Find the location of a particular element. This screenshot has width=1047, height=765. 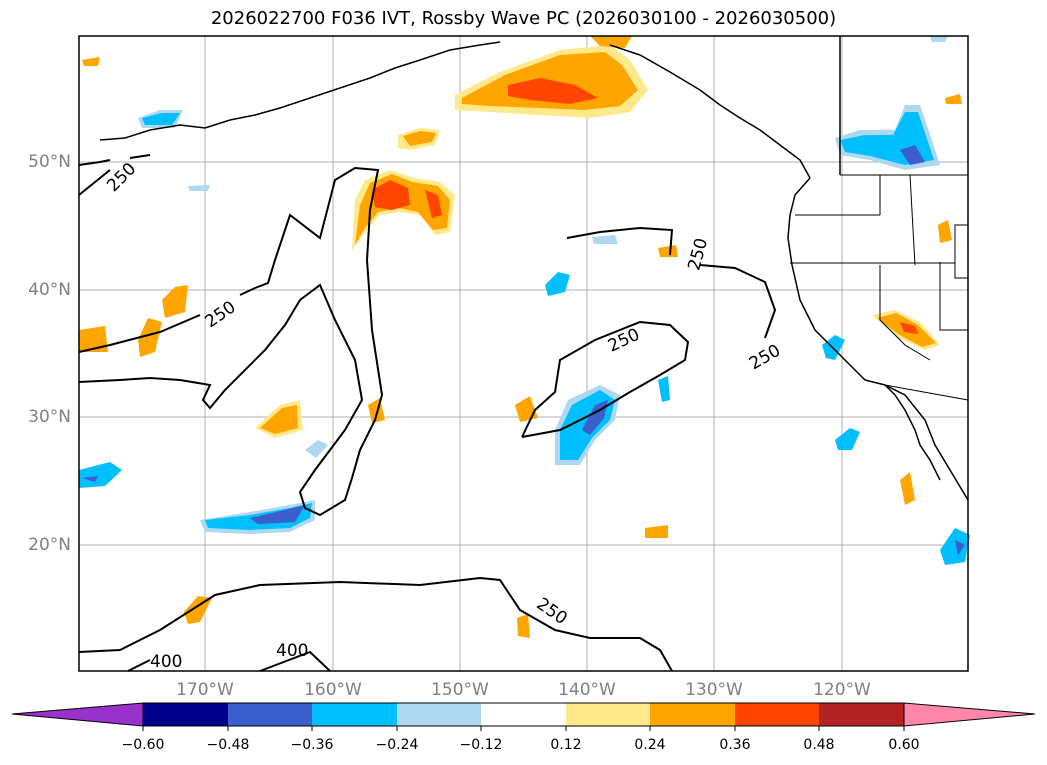

contour-label-250-b: 250 is located at coordinates (221, 314).